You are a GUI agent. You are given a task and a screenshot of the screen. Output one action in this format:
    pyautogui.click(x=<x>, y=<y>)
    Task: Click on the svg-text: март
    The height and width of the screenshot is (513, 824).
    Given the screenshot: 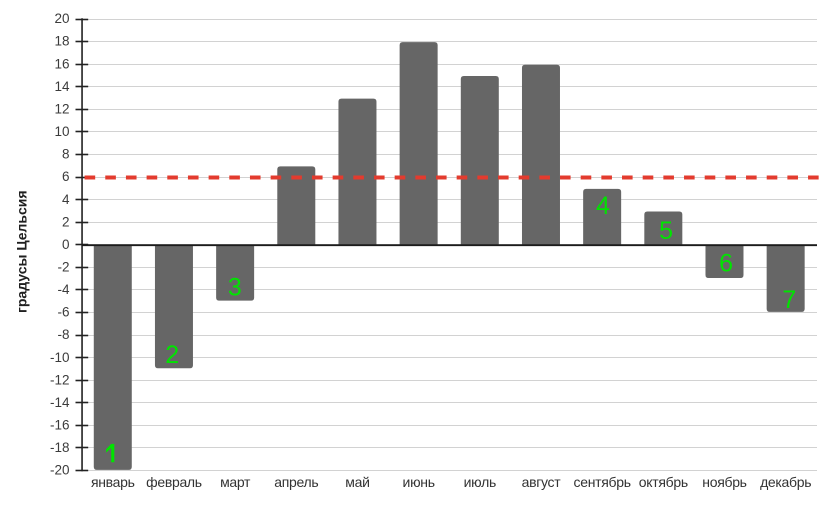 What is the action you would take?
    pyautogui.click(x=235, y=482)
    